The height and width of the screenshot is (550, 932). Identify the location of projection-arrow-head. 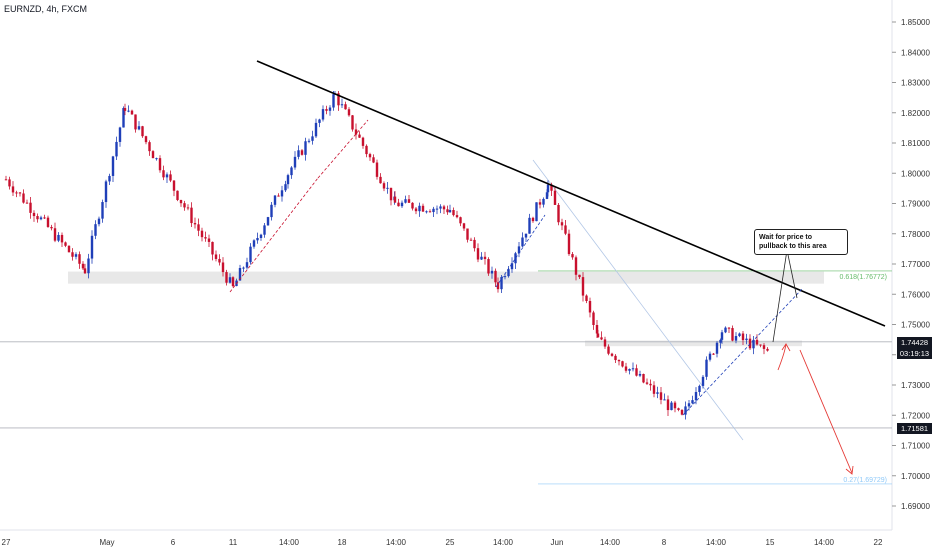
(849, 470).